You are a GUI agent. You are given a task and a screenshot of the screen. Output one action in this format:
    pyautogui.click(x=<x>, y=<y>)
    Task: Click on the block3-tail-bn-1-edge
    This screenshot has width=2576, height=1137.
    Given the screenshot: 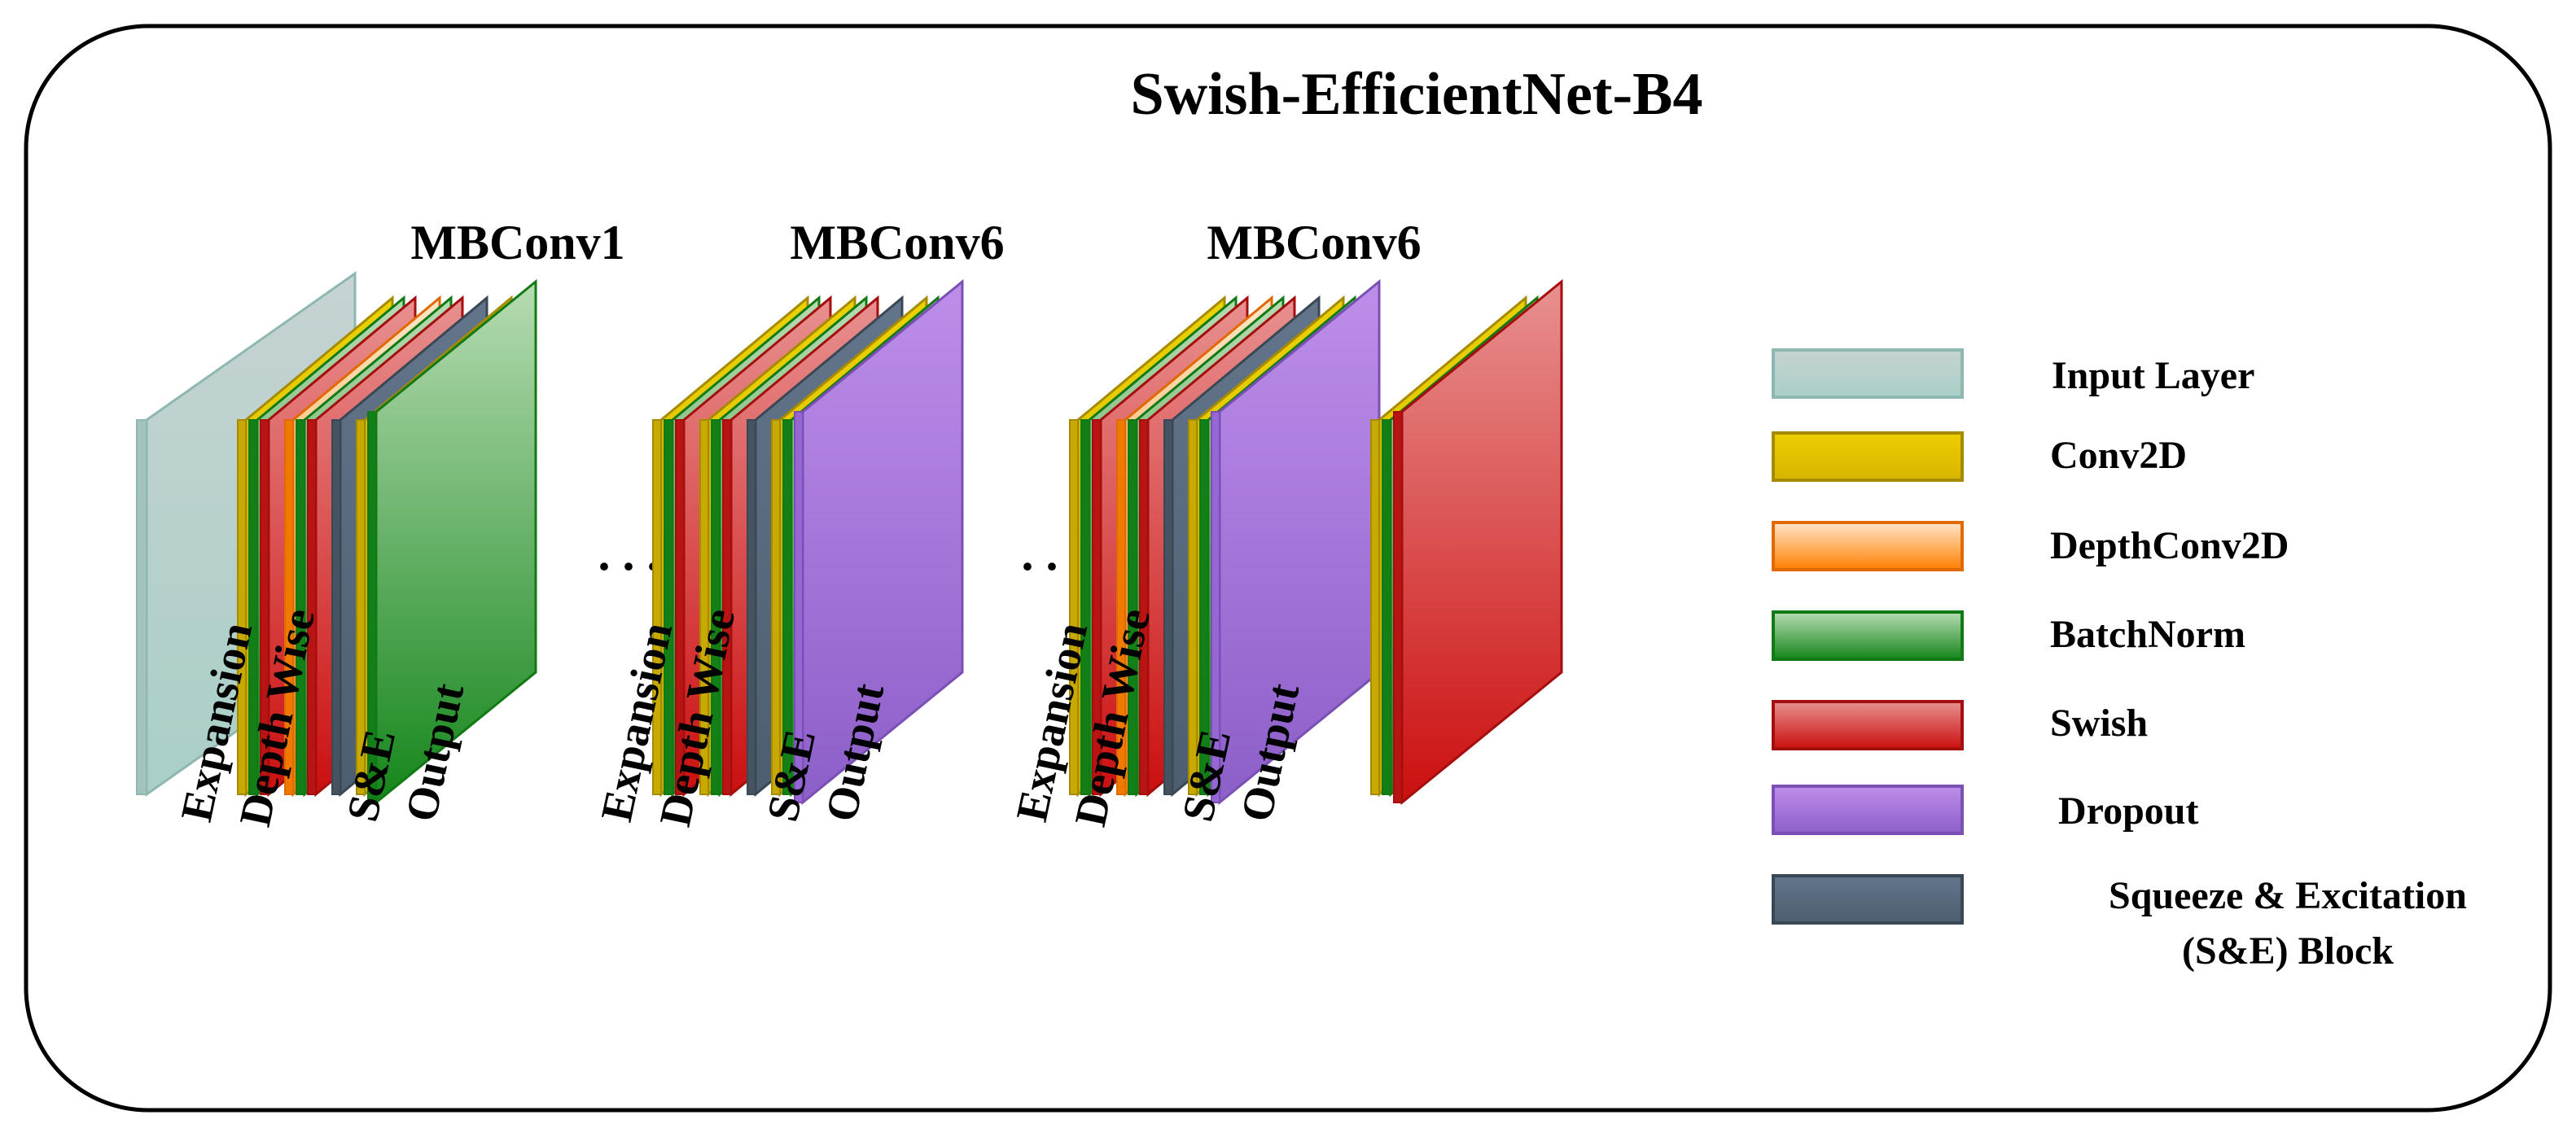 What is the action you would take?
    pyautogui.click(x=1386, y=607)
    